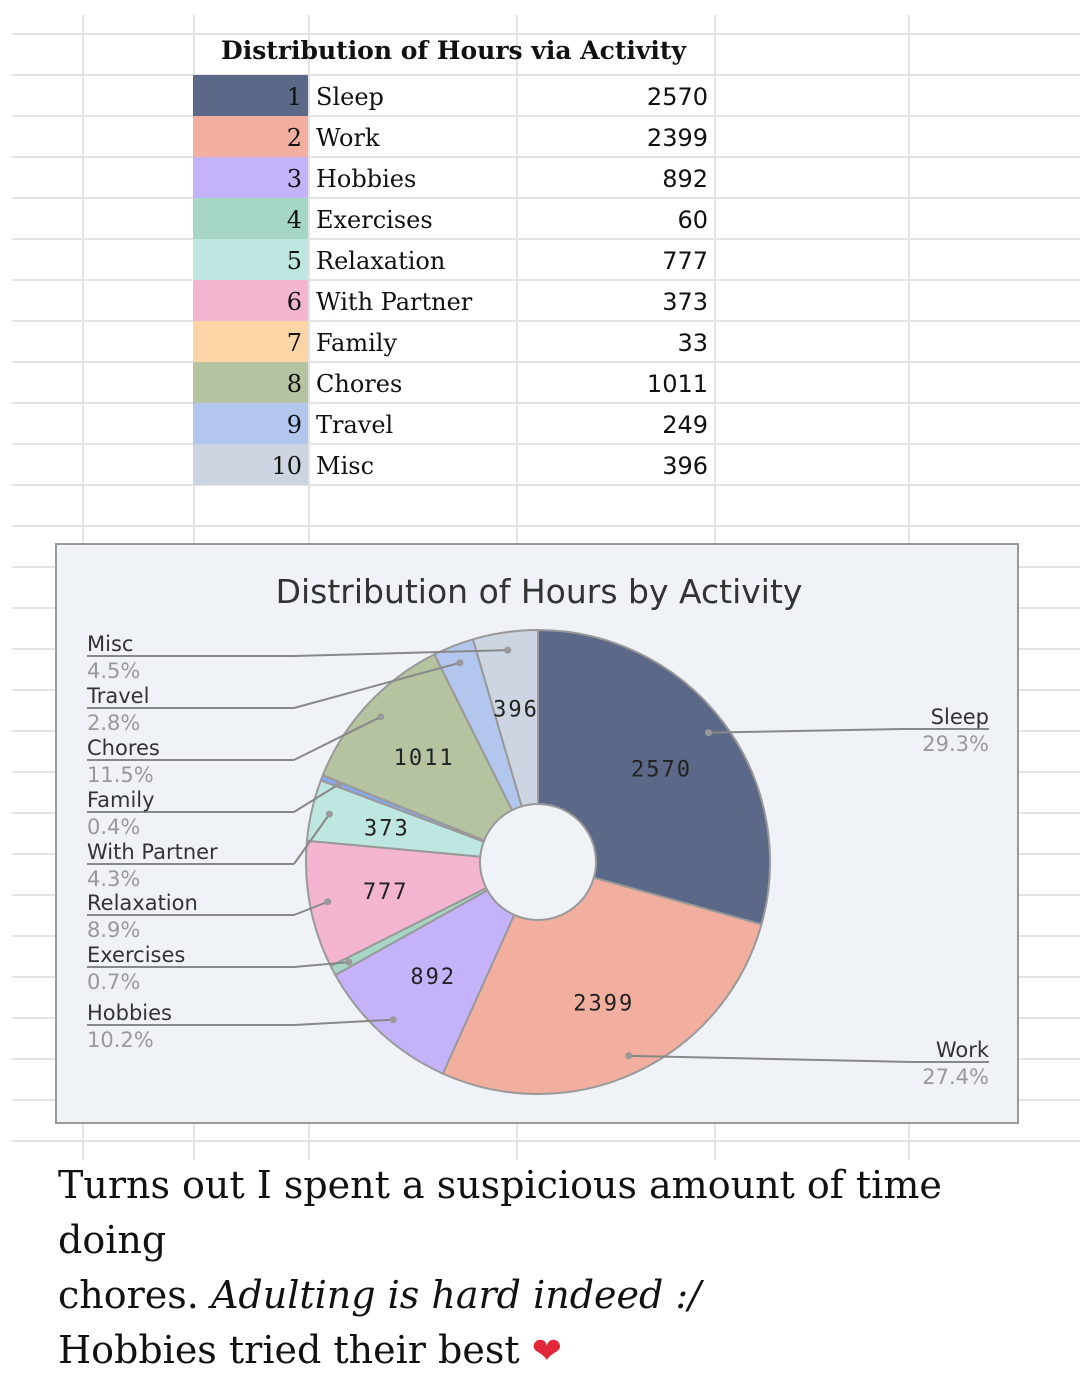  I want to click on slice-value-label: 777, so click(386, 892).